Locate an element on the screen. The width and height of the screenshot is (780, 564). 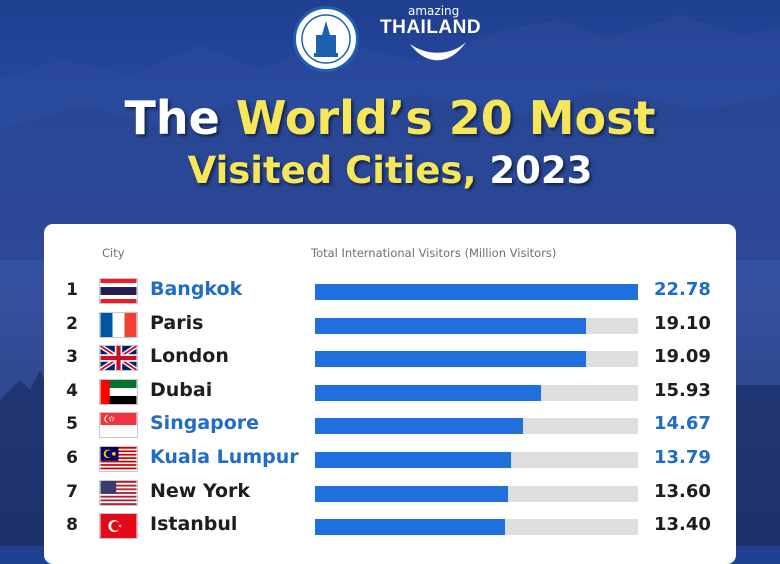
rank-label: 3 is located at coordinates (72, 357).